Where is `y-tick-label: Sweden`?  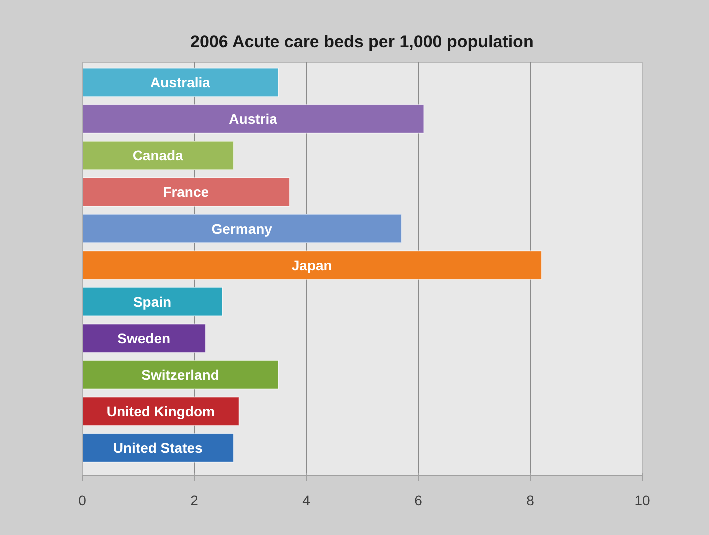
y-tick-label: Sweden is located at coordinates (144, 338).